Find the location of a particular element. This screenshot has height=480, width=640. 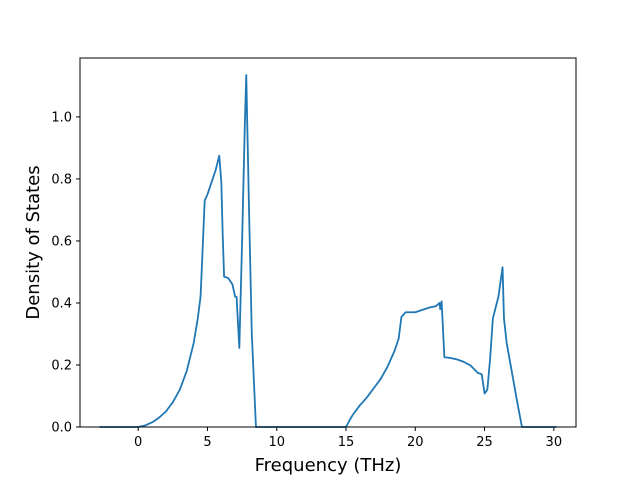

x-tick-label: 30 is located at coordinates (554, 442).